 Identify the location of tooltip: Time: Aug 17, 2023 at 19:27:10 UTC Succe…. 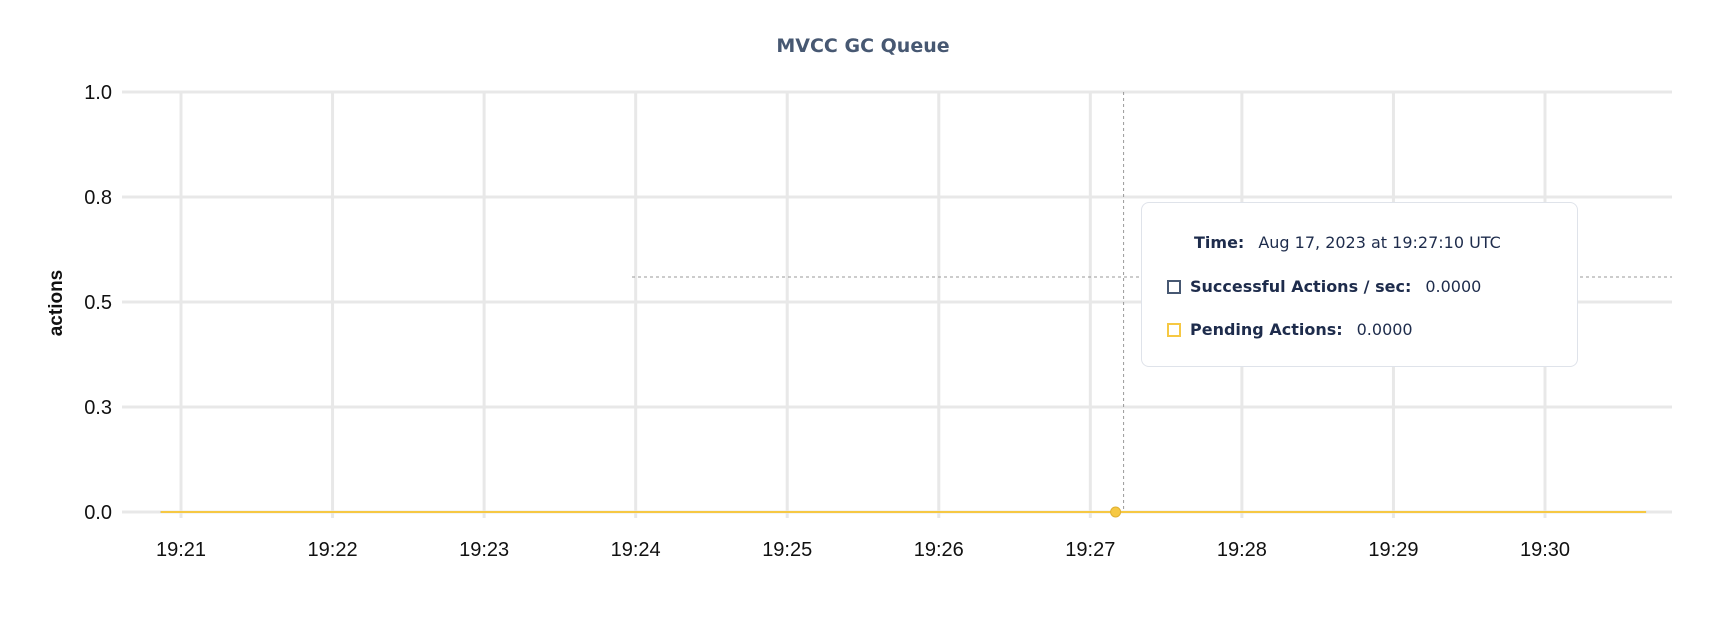
(1359, 284).